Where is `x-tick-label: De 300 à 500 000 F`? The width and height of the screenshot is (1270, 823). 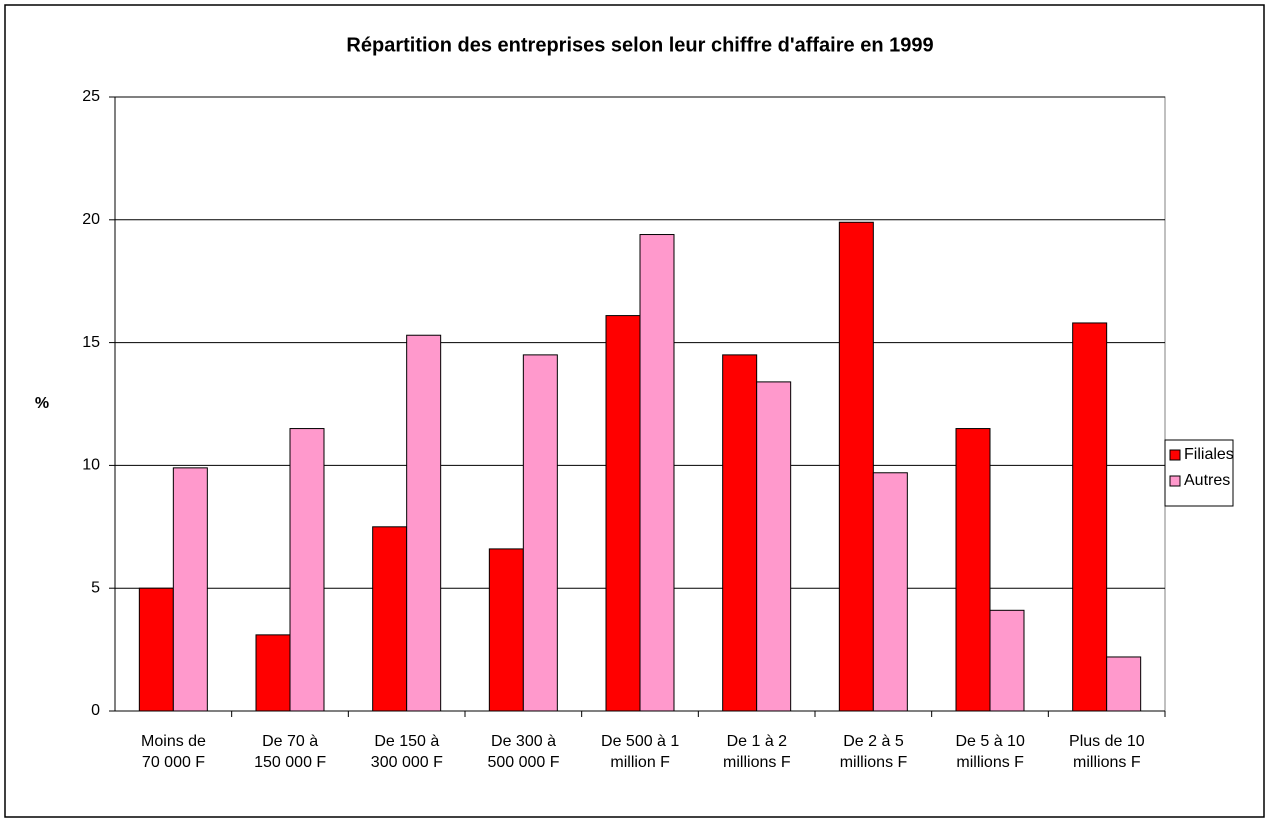 x-tick-label: De 300 à 500 000 F is located at coordinates (523, 752).